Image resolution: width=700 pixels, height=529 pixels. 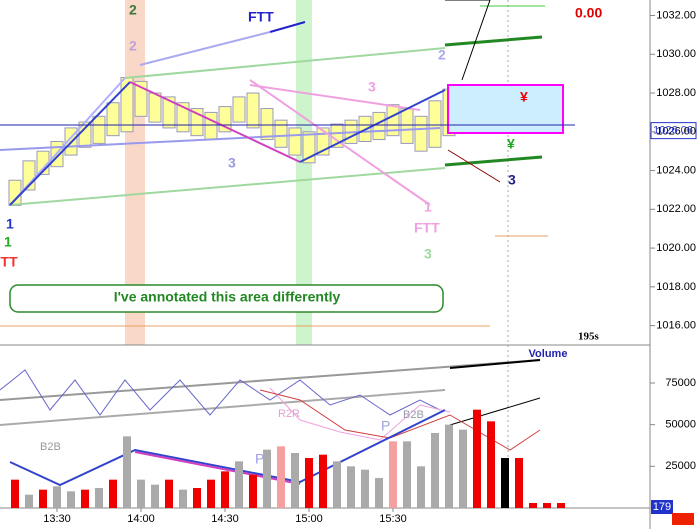 I want to click on last-price-label: 1026.06, so click(x=673, y=131).